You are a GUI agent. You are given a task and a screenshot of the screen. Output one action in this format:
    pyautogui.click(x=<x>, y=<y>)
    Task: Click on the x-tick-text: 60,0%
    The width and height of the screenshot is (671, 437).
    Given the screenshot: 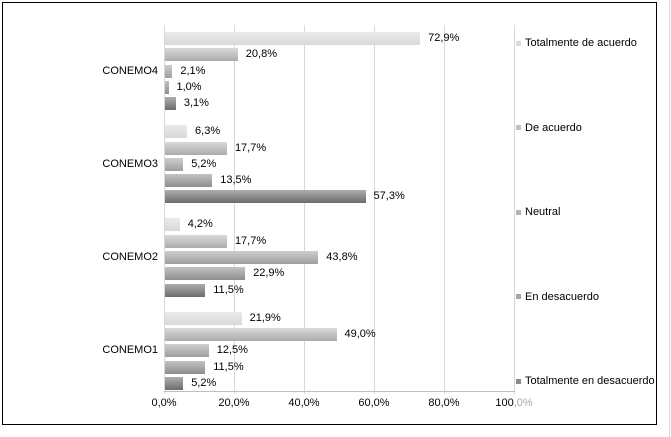 What is the action you would take?
    pyautogui.click(x=374, y=403)
    